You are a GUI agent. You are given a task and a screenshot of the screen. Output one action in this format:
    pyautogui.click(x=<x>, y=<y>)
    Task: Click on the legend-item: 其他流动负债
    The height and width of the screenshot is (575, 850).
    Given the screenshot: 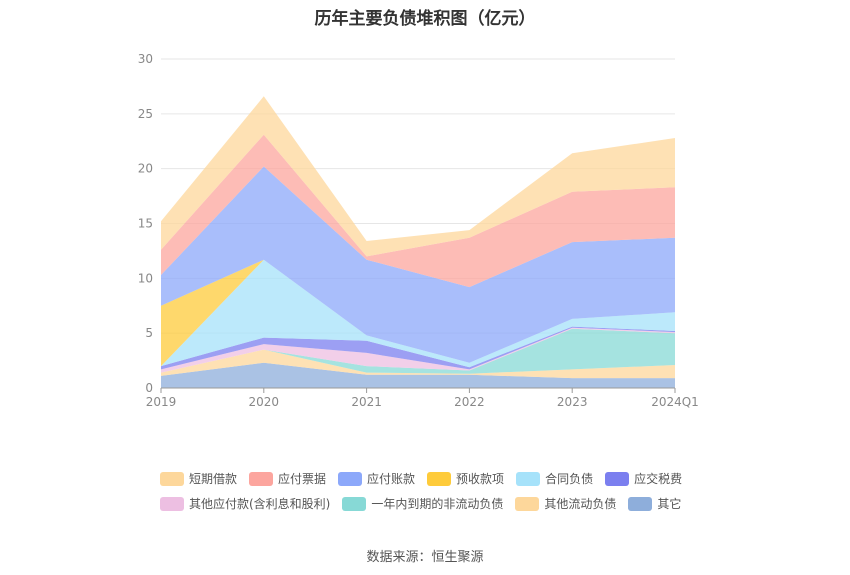 What is the action you would take?
    pyautogui.click(x=565, y=503)
    